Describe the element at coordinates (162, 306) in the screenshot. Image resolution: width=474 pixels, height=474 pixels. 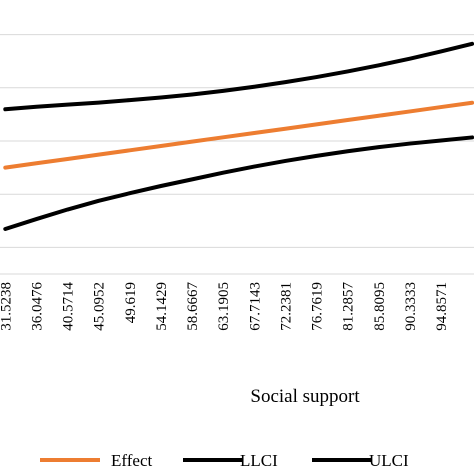
I see `x-tick-label: 54.1429` at that location.